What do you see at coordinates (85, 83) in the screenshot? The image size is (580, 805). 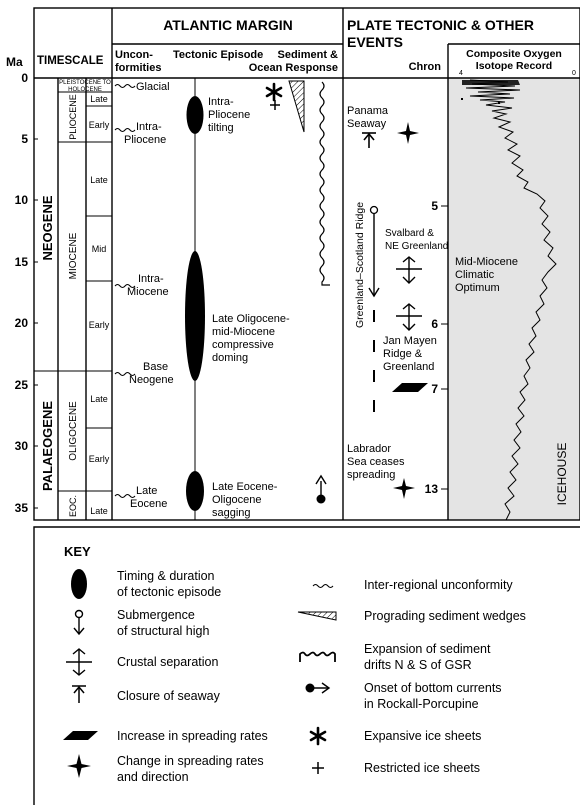 I see `epoch-pleistocene-1: PLEISTOCENE TO` at bounding box center [85, 83].